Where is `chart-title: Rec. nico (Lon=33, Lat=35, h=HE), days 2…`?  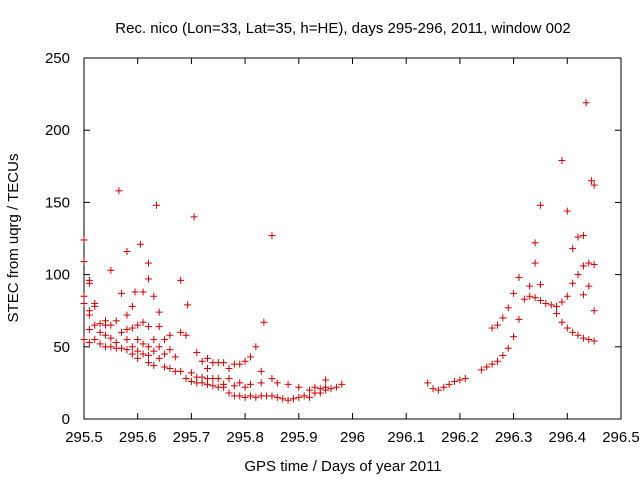
chart-title: Rec. nico (Lon=33, Lat=35, h=HE), days 2… is located at coordinates (342, 28).